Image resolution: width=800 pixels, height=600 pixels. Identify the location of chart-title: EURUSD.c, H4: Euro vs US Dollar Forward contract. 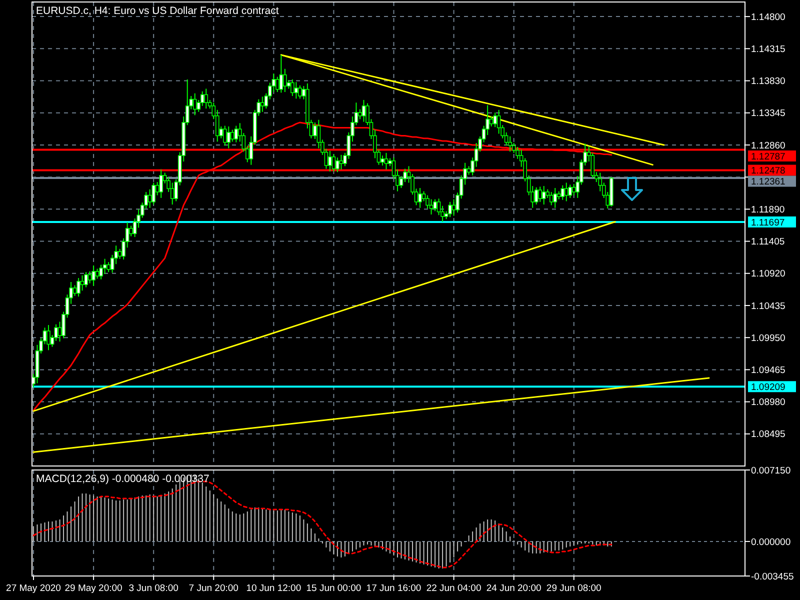
(157, 11).